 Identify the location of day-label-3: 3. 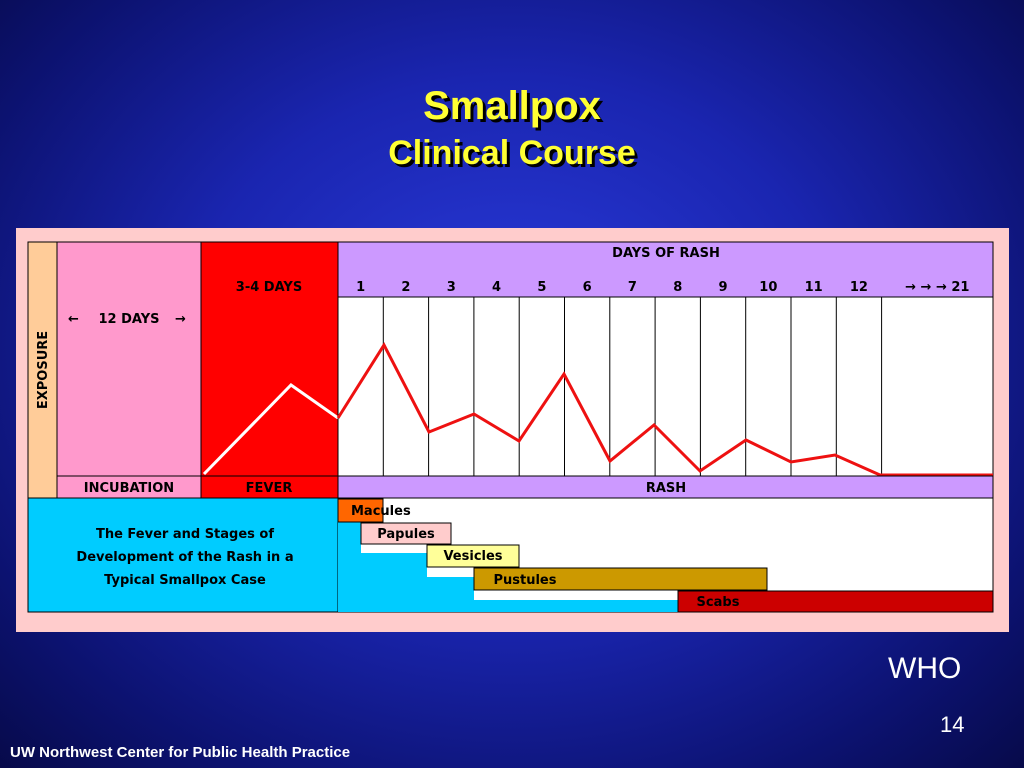
(451, 287).